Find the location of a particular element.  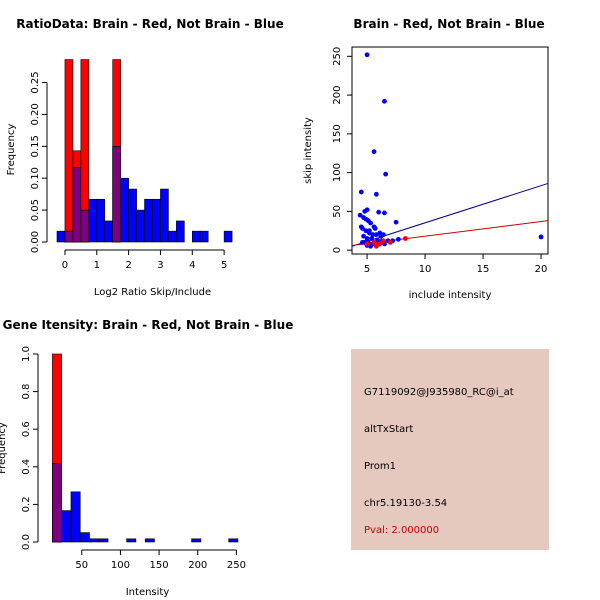

brain-bar is located at coordinates (69, 151).